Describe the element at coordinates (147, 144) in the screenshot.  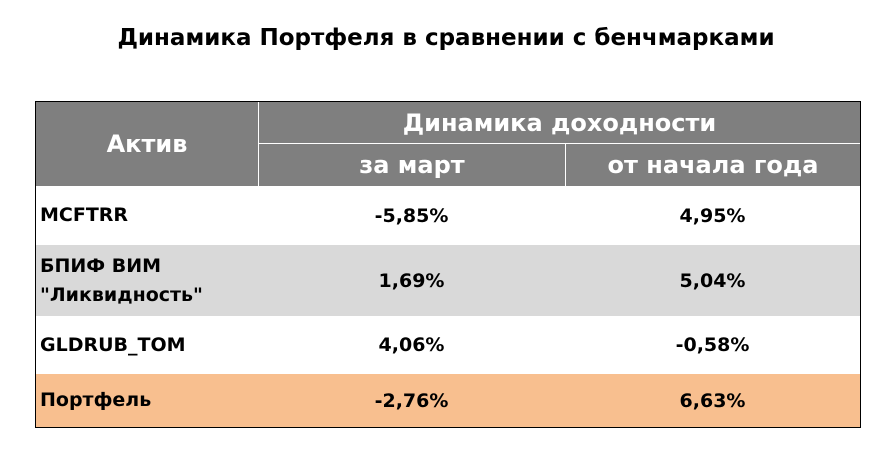
I see `header-asset: Актив` at that location.